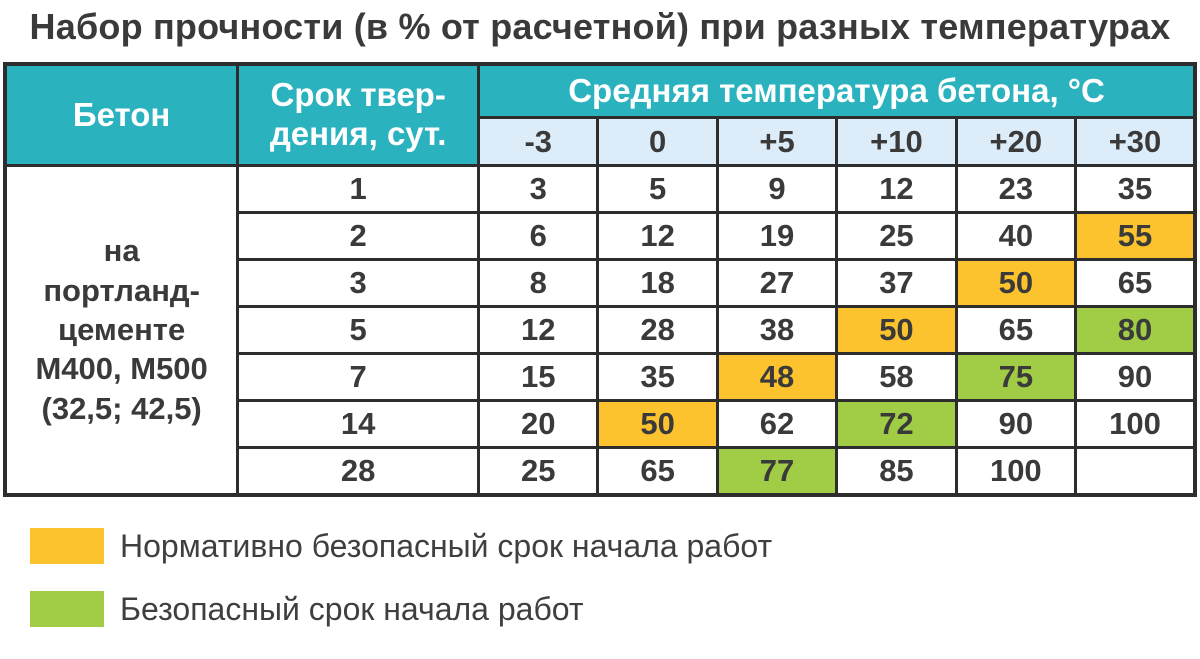  What do you see at coordinates (896, 283) in the screenshot?
I see `value-cell: 37` at bounding box center [896, 283].